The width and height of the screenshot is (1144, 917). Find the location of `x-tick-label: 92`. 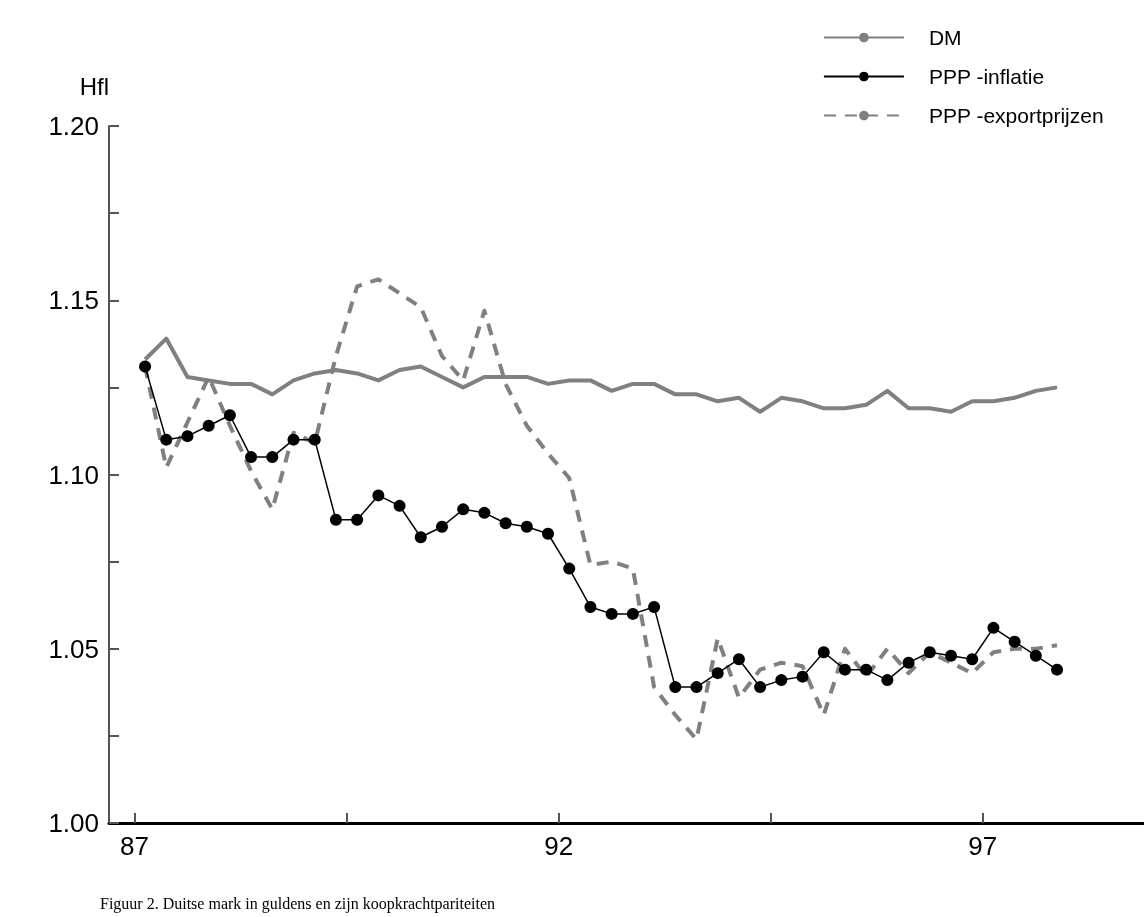

x-tick-label: 92 is located at coordinates (559, 846).